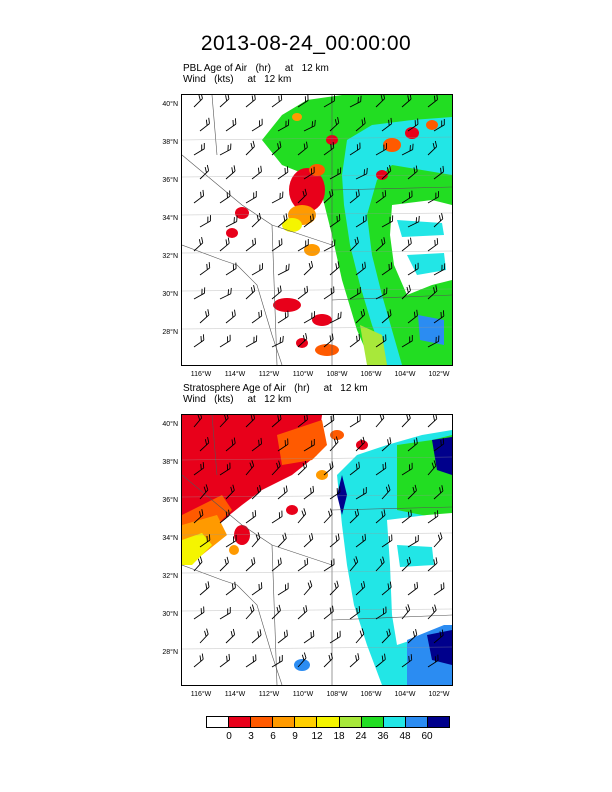  What do you see at coordinates (237, 399) in the screenshot?
I see `panel2-wind-title: Wind (kts) at 12 km` at bounding box center [237, 399].